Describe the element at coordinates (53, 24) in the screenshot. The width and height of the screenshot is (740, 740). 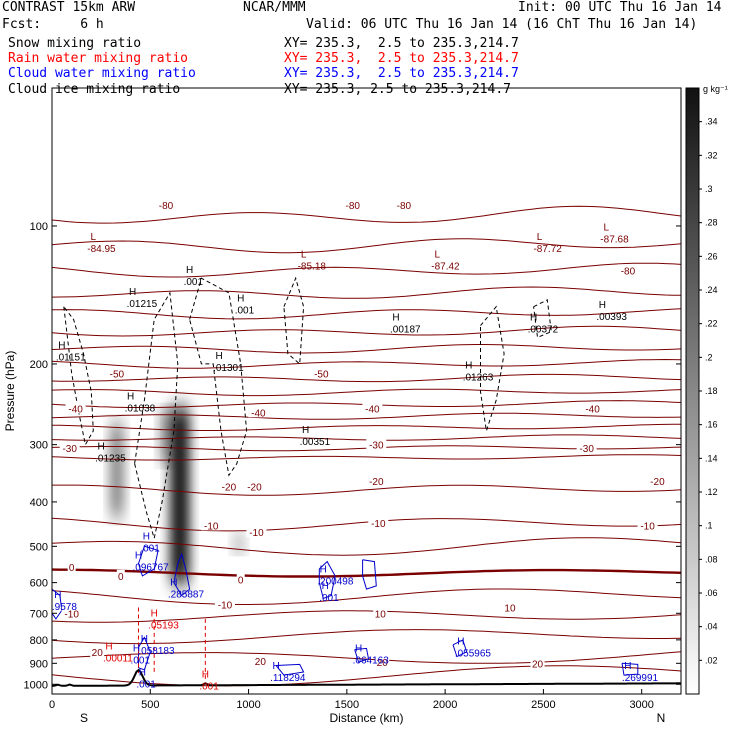
I see `fcst-text: Fcst: 6 h` at that location.